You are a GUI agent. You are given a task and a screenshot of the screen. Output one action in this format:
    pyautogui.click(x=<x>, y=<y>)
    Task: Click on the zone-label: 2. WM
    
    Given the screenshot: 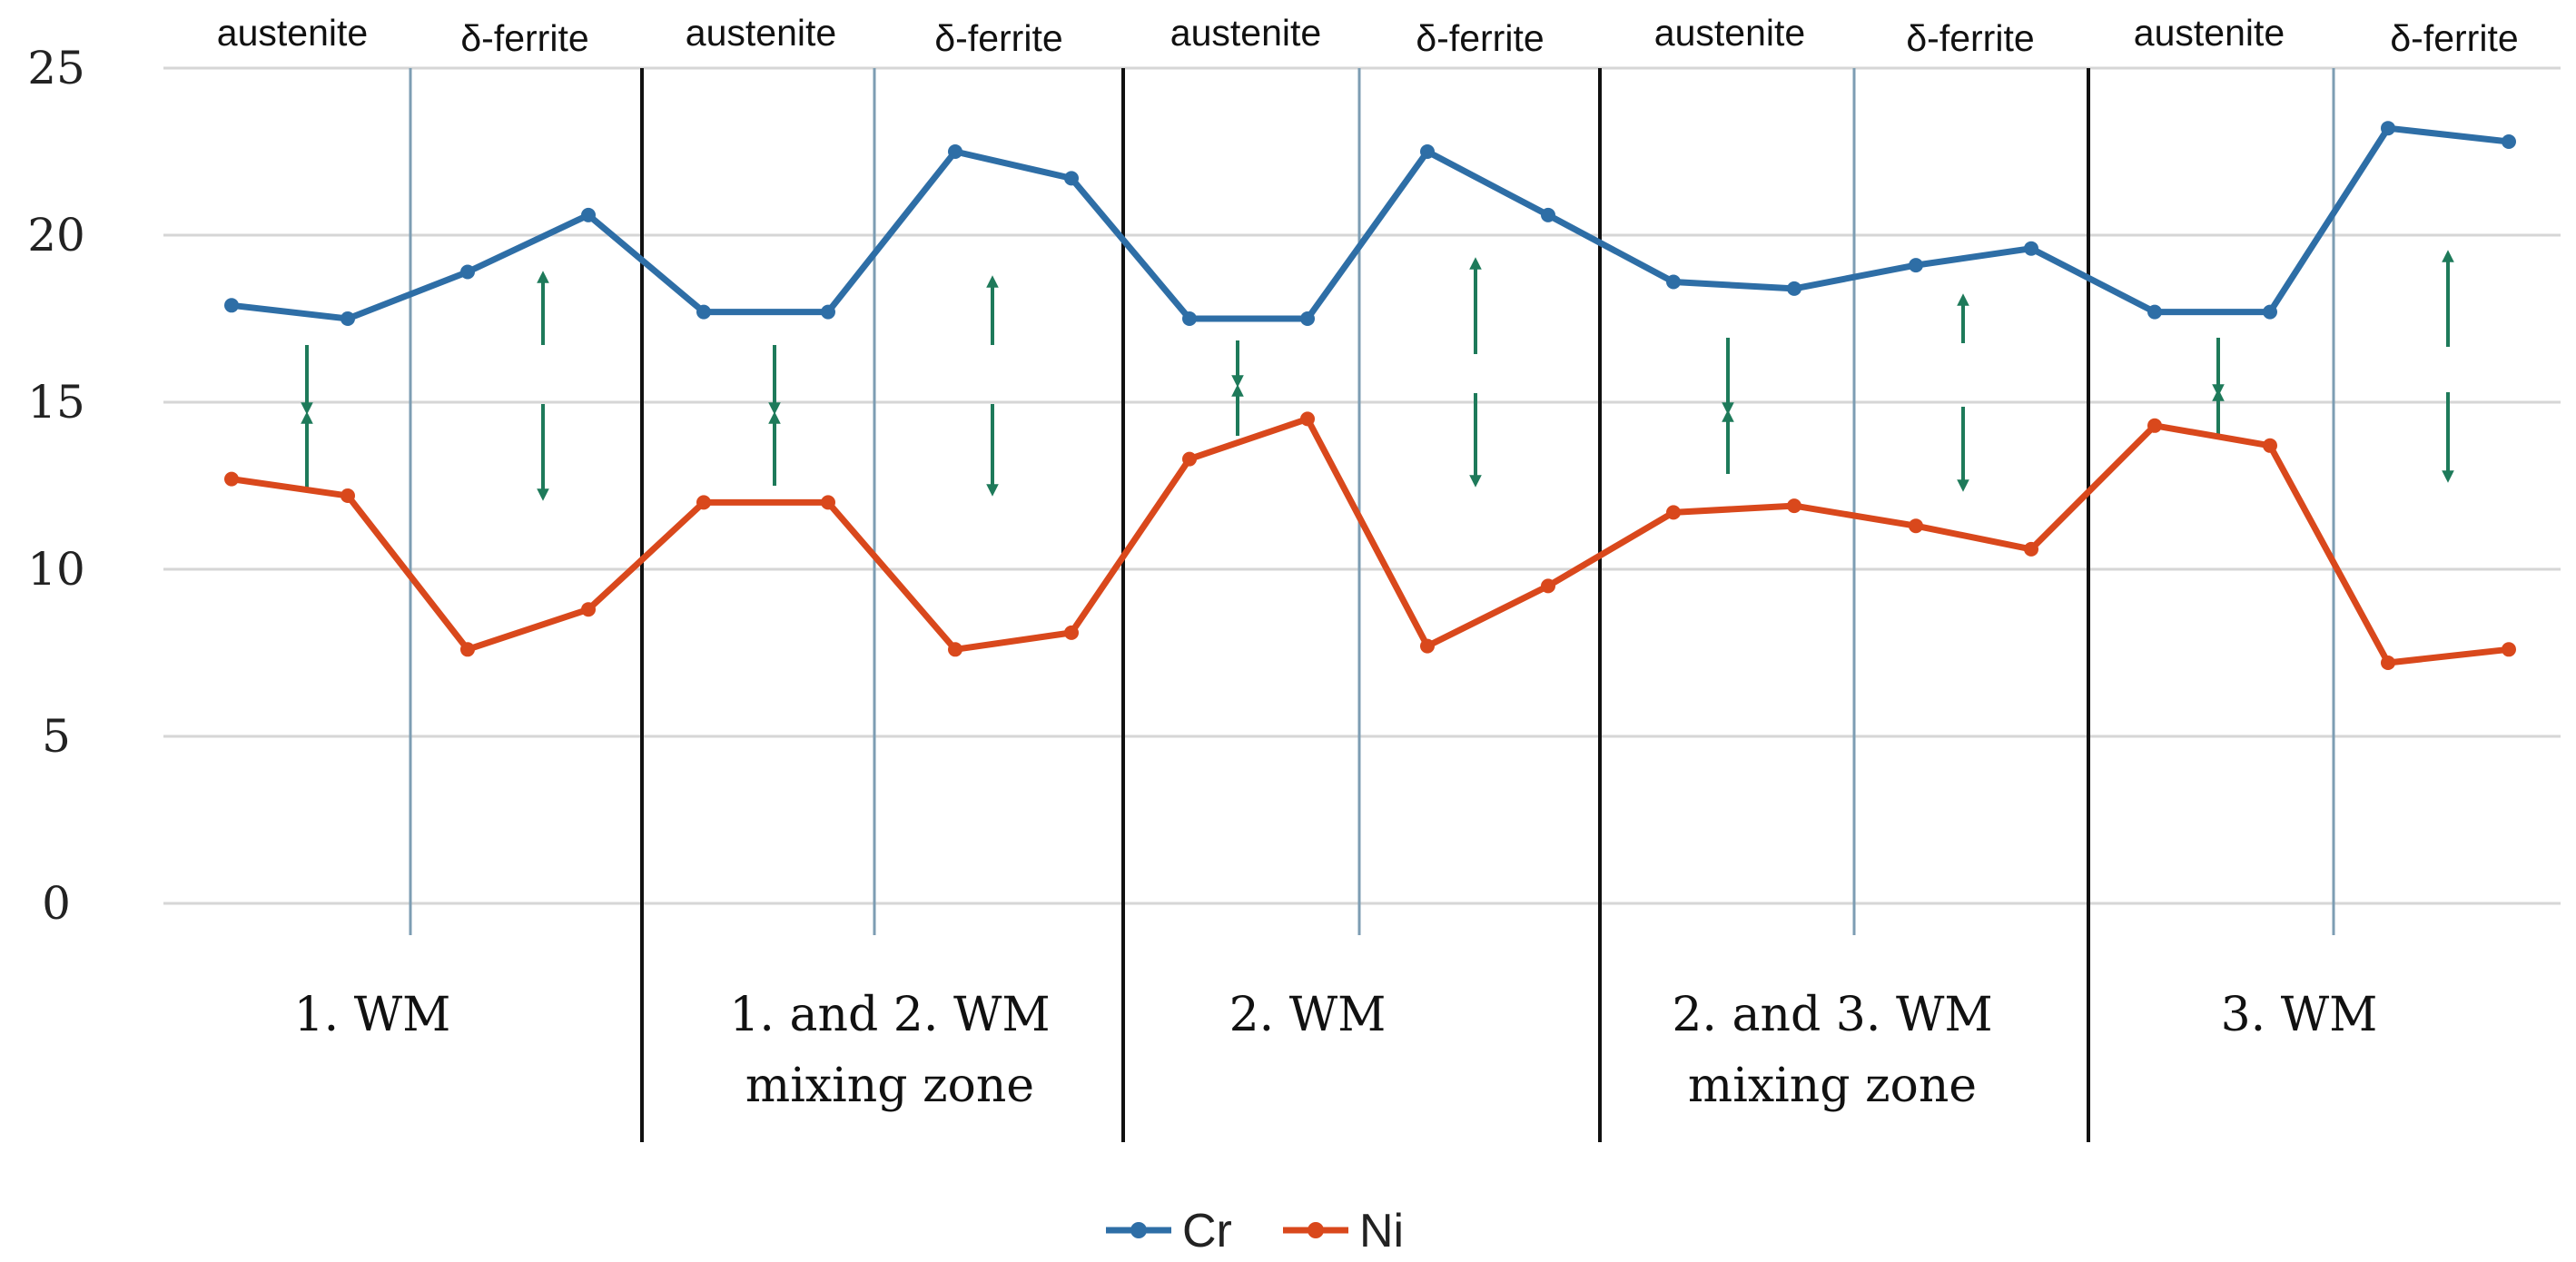 What is the action you would take?
    pyautogui.click(x=1308, y=1015)
    